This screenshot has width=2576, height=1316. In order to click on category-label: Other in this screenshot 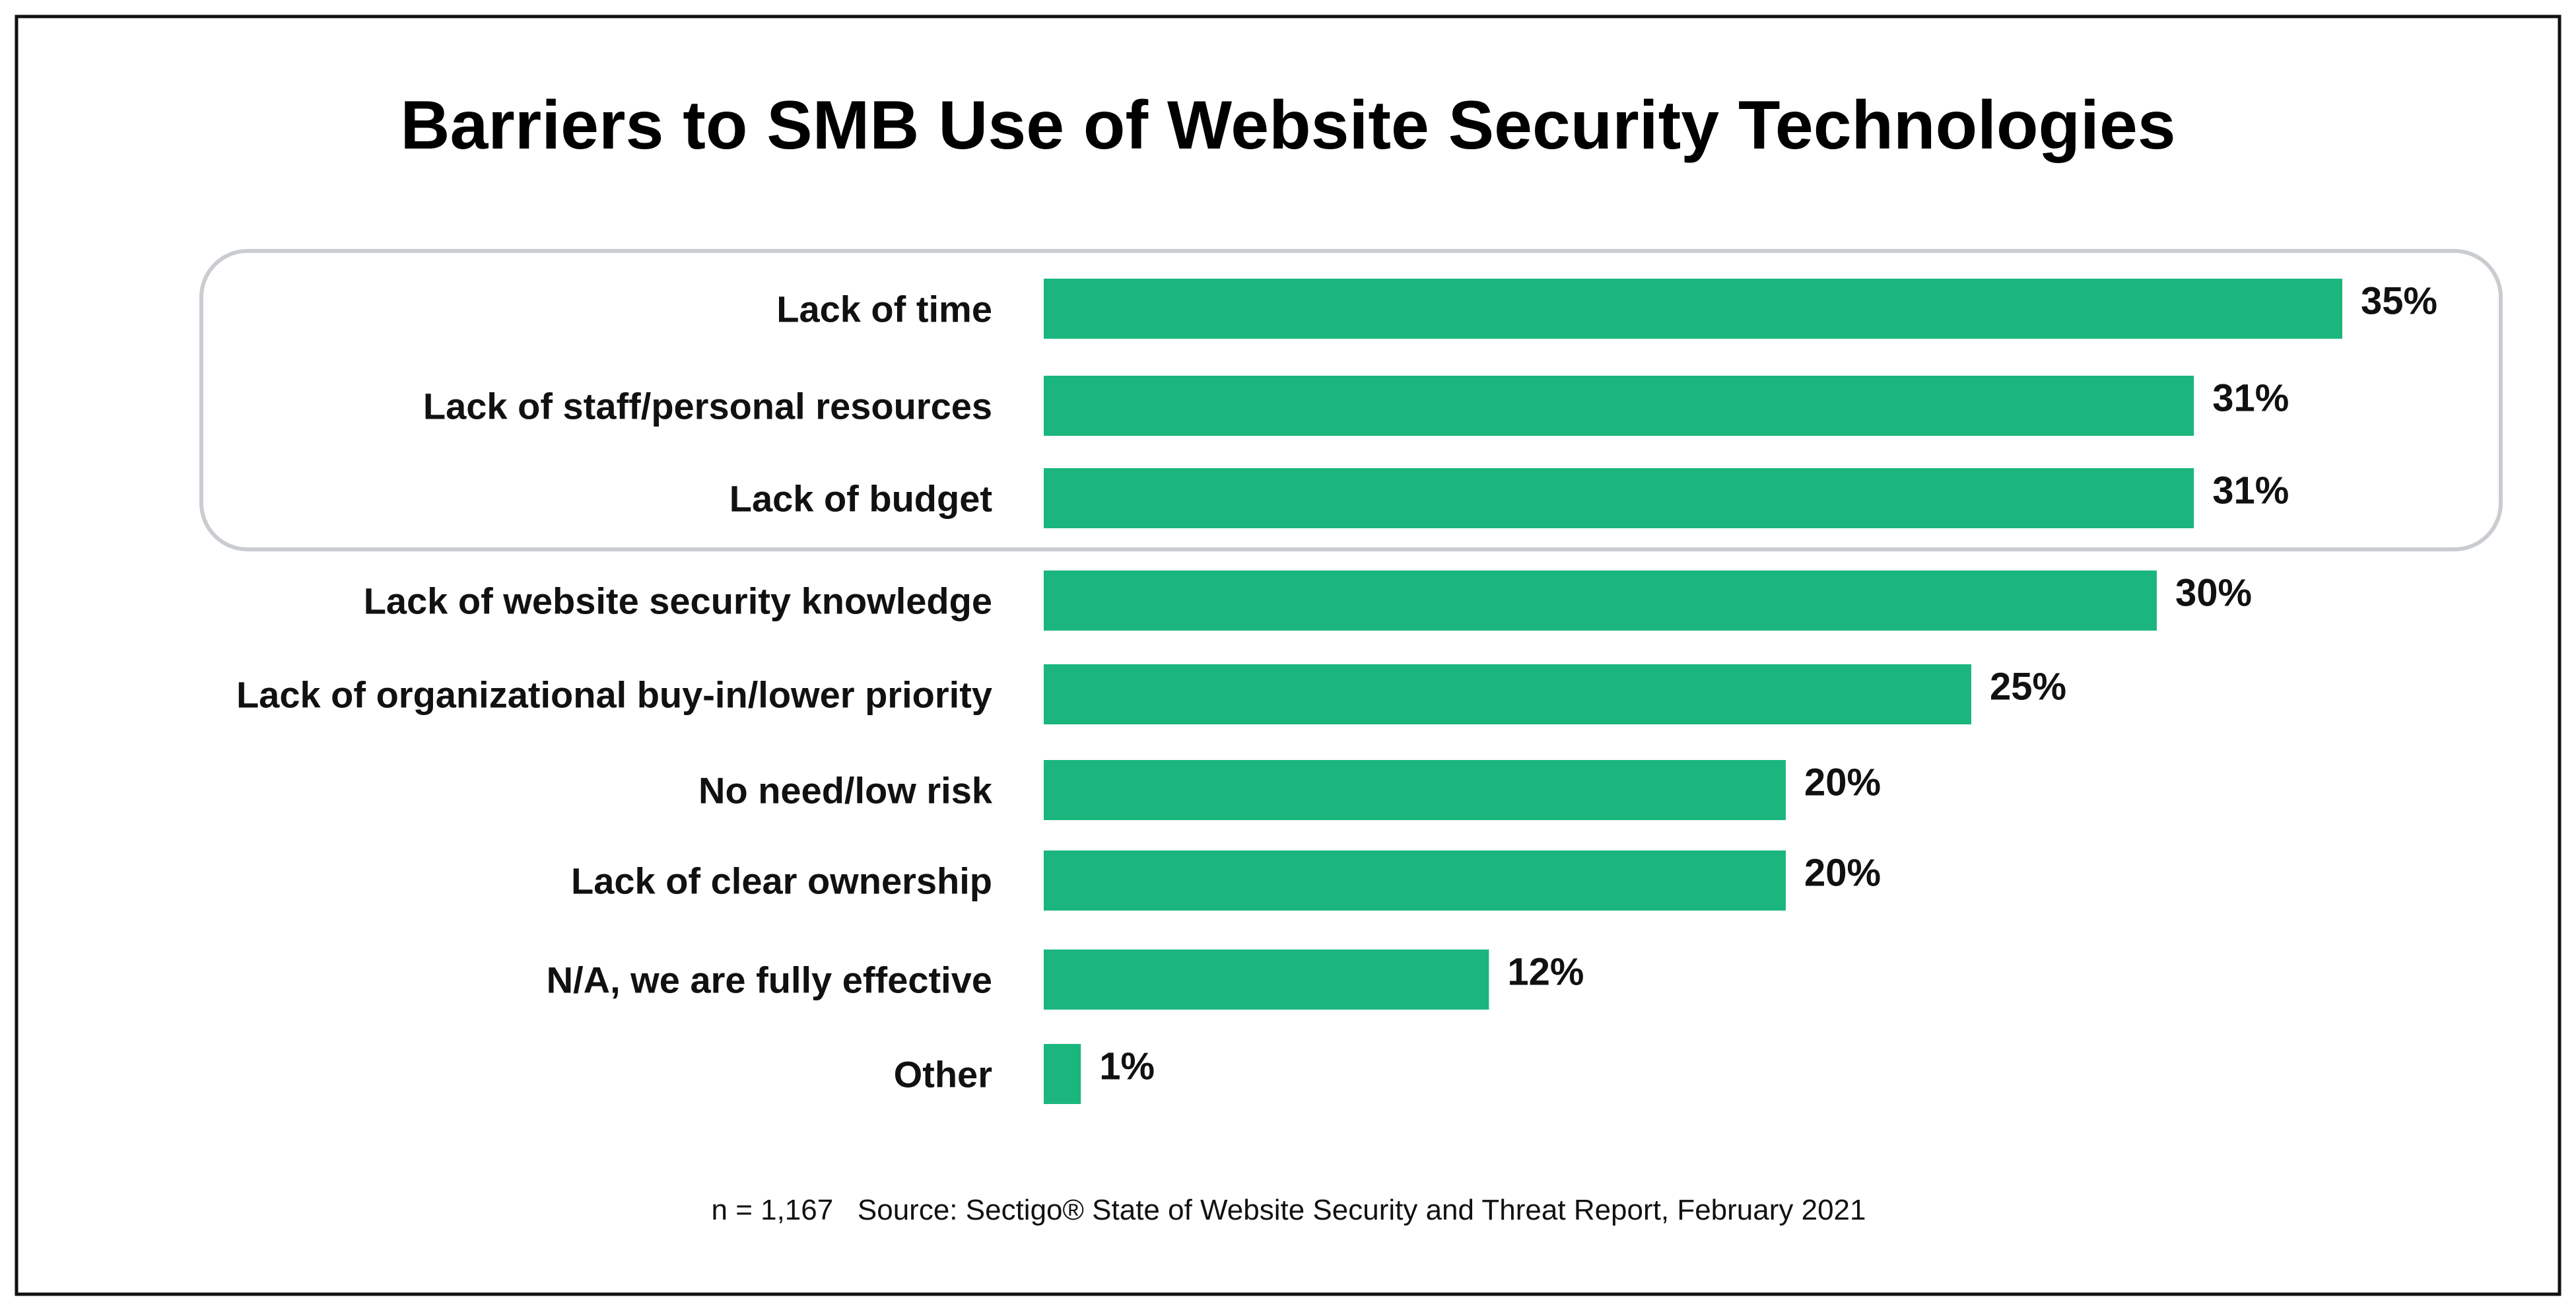, I will do `click(943, 1074)`.